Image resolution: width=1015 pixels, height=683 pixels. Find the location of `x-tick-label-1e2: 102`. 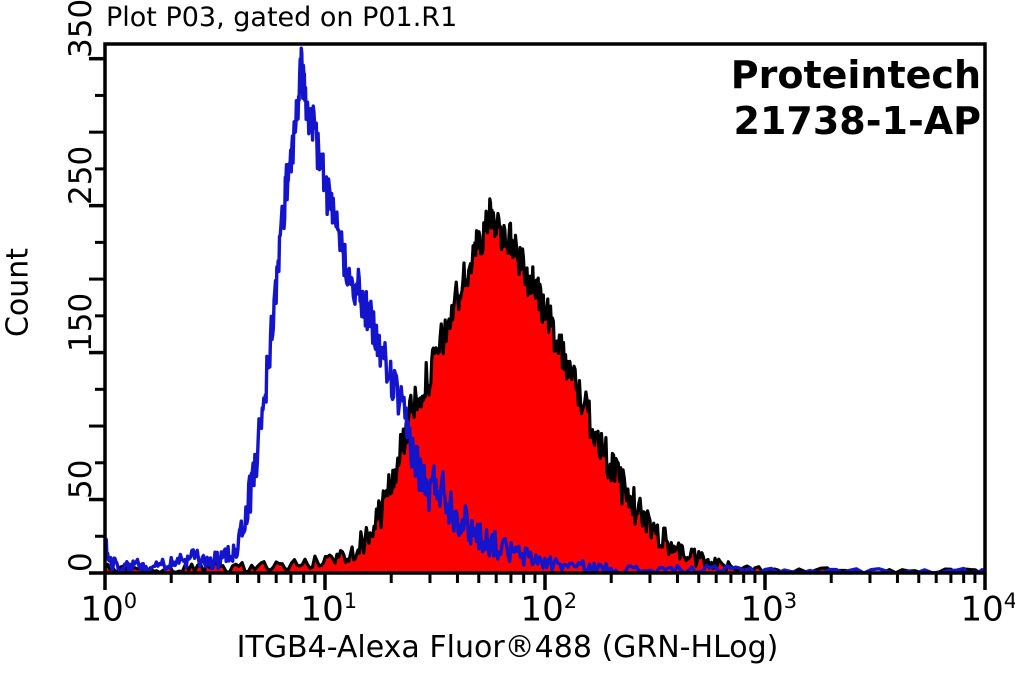

x-tick-label-1e2: 102 is located at coordinates (549, 609).